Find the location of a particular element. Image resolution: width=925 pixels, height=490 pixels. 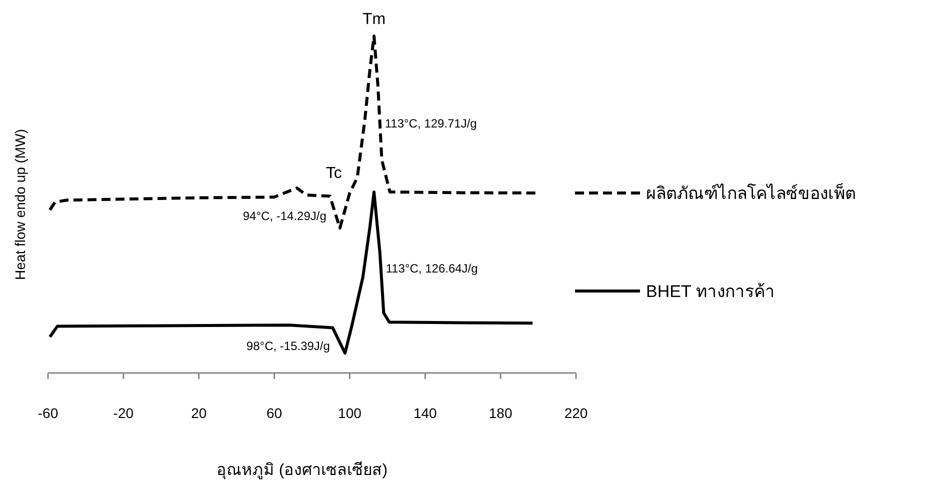

x-tick-label: -60 is located at coordinates (48, 413).